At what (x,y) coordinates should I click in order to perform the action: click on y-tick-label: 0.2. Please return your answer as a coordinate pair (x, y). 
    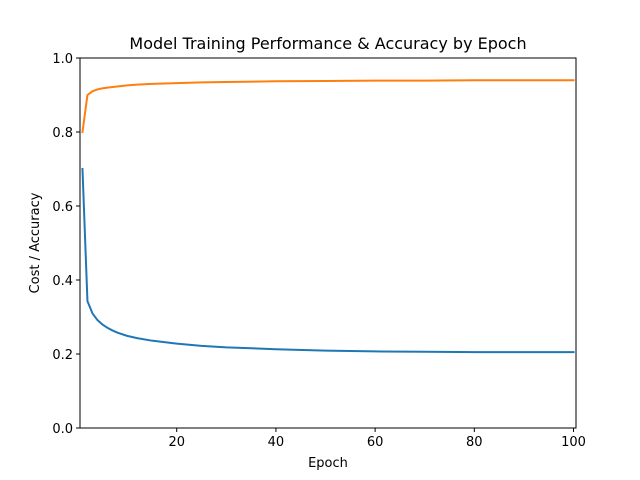
    Looking at the image, I should click on (62, 355).